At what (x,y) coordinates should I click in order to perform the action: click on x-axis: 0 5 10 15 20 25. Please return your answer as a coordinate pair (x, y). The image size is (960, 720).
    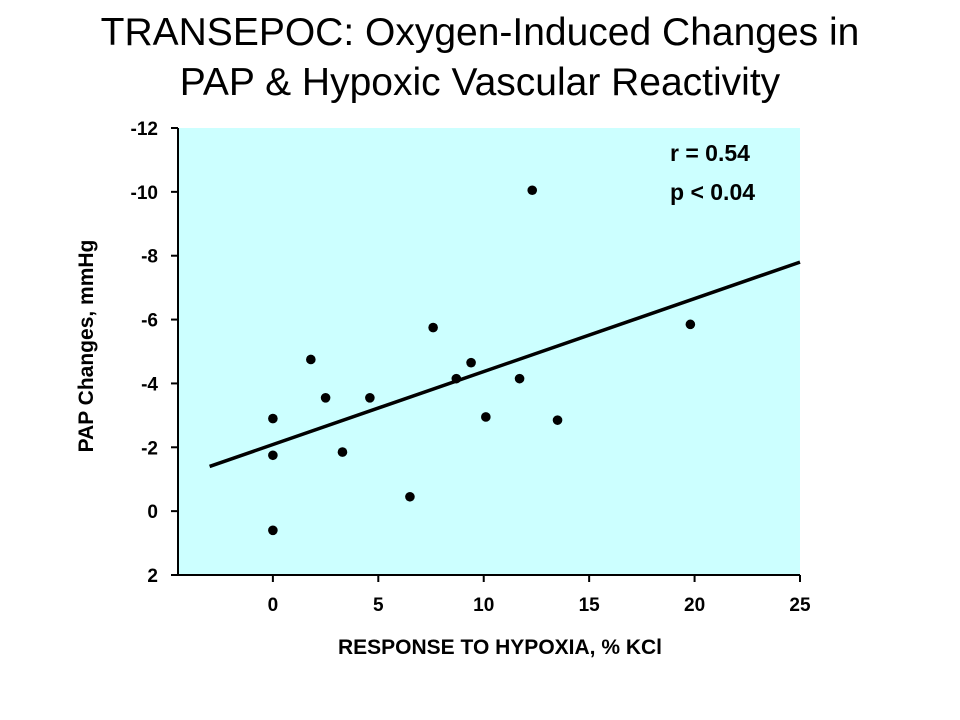
    Looking at the image, I should click on (539, 595).